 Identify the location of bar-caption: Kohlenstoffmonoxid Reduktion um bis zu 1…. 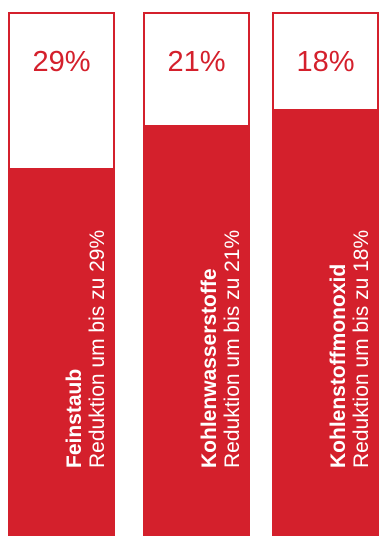
(350, 349).